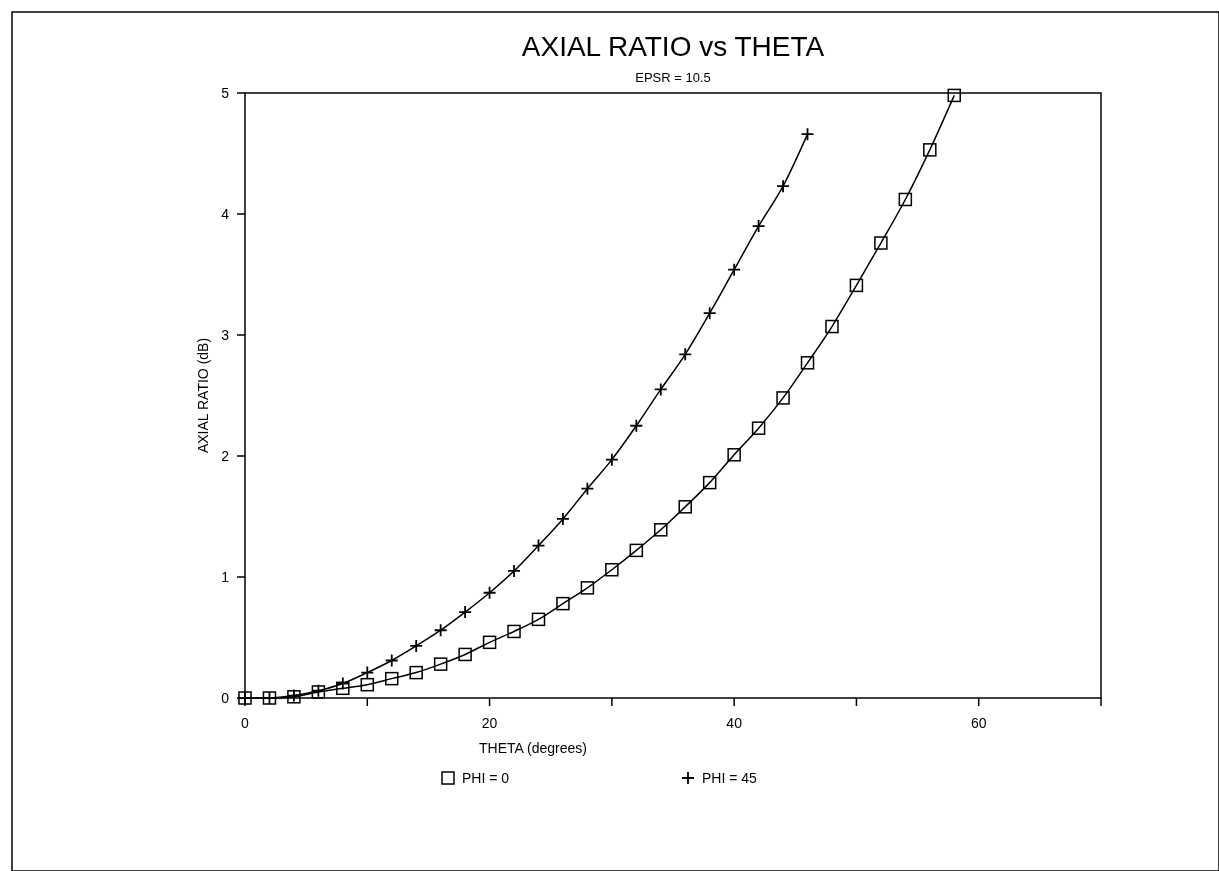 This screenshot has height=871, width=1219. What do you see at coordinates (225, 577) in the screenshot?
I see `y-tick-label: 1` at bounding box center [225, 577].